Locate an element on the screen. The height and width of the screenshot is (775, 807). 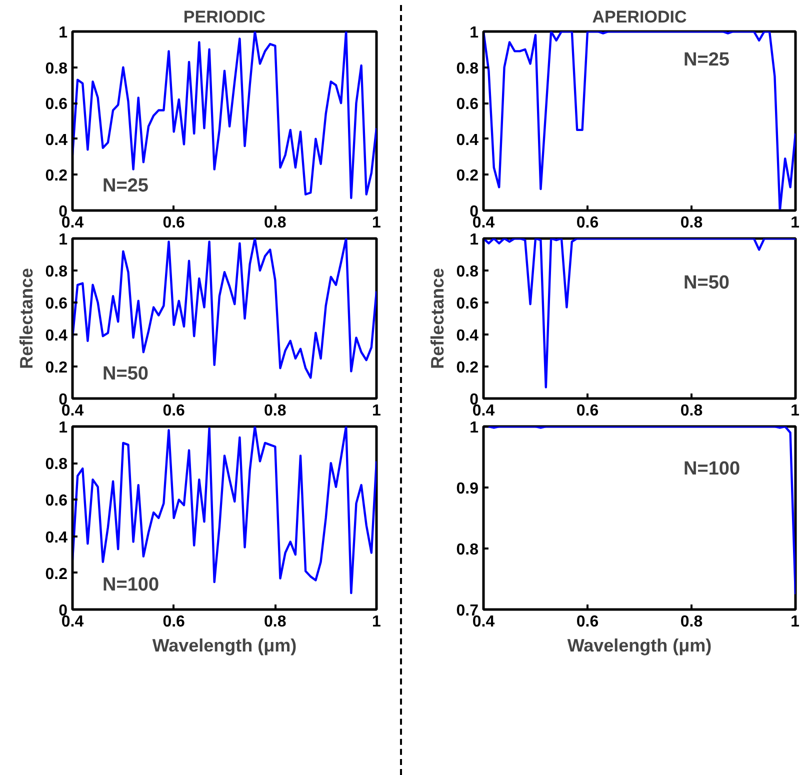
chart-title: PERIODIC is located at coordinates (224, 17).